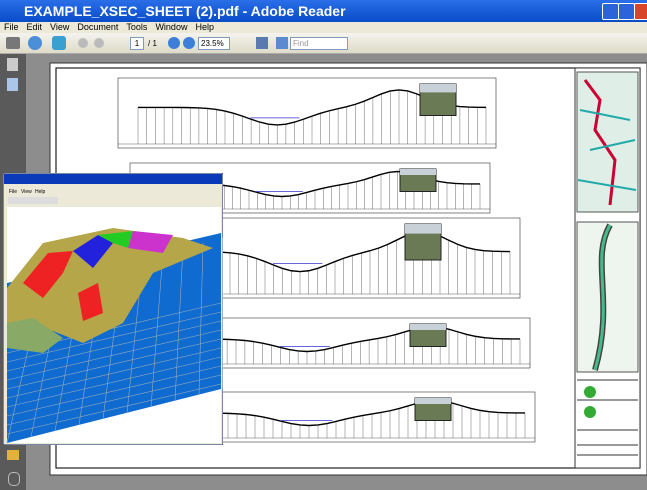 The width and height of the screenshot is (647, 490). What do you see at coordinates (83, 43) in the screenshot?
I see `prev-page-button` at bounding box center [83, 43].